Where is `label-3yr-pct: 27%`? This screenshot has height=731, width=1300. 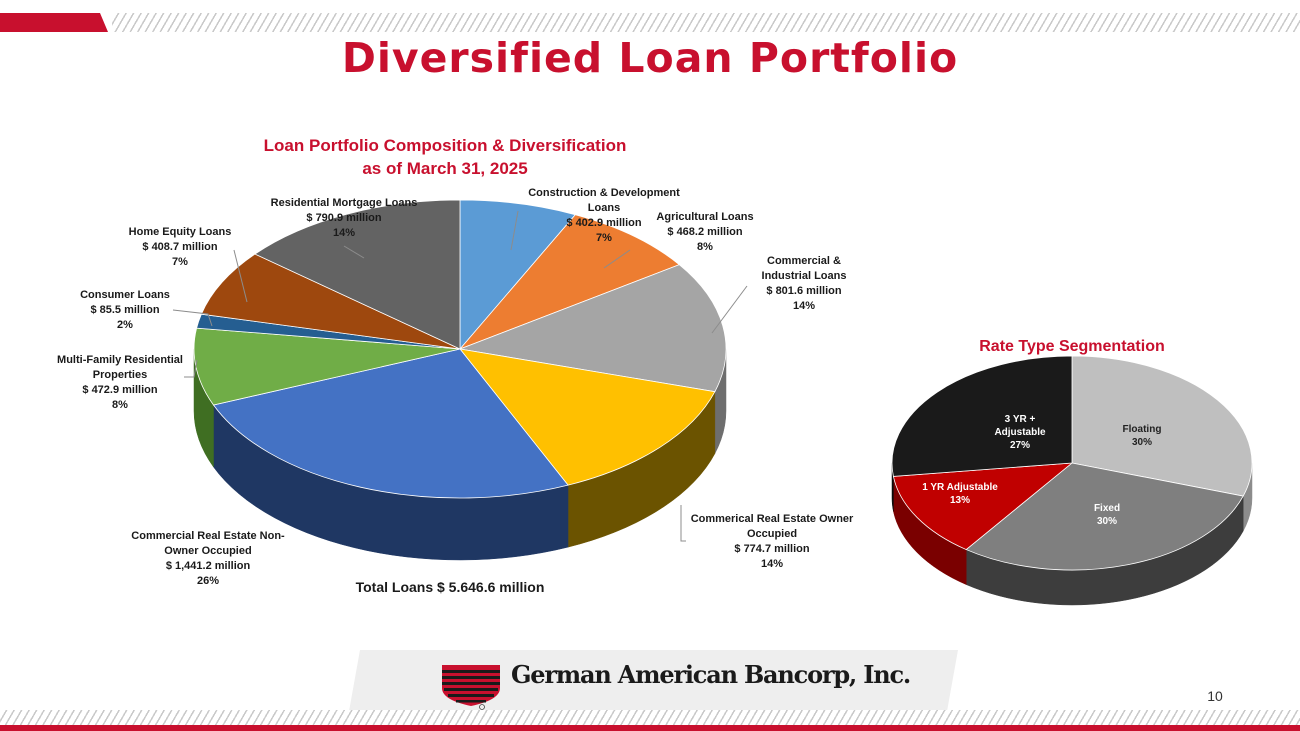 label-3yr-pct: 27% is located at coordinates (1019, 445).